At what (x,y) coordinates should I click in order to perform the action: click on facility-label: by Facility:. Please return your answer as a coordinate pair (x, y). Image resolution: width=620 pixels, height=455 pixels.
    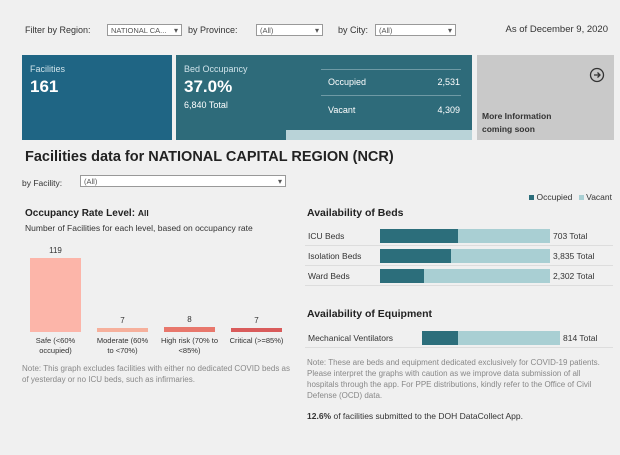
    Looking at the image, I should click on (42, 183).